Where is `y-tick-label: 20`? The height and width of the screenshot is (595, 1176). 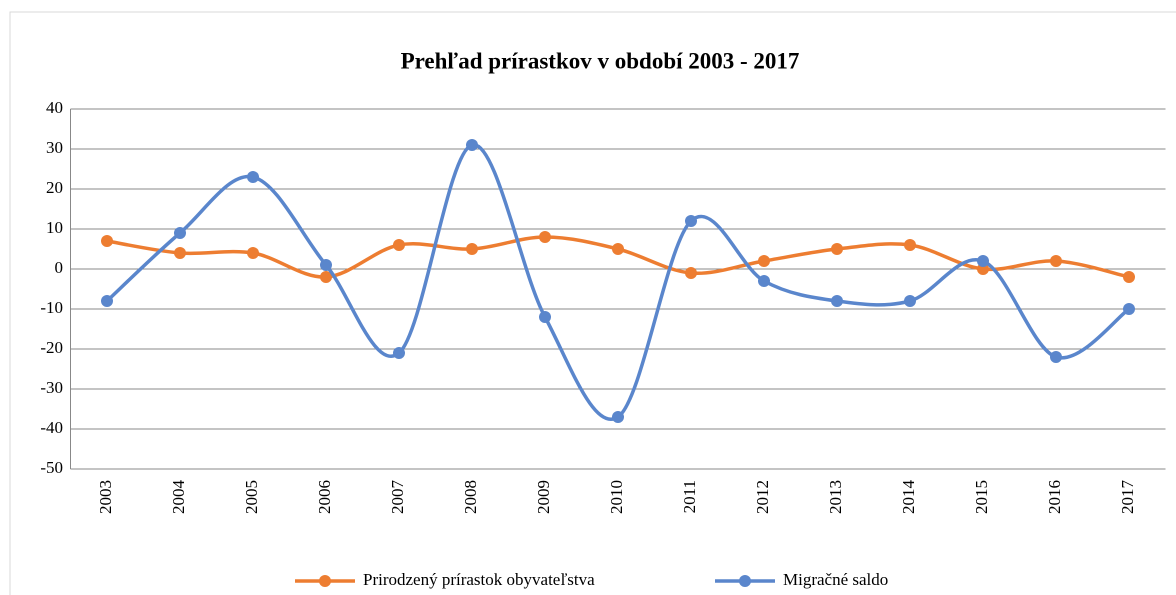
y-tick-label: 20 is located at coordinates (54, 187).